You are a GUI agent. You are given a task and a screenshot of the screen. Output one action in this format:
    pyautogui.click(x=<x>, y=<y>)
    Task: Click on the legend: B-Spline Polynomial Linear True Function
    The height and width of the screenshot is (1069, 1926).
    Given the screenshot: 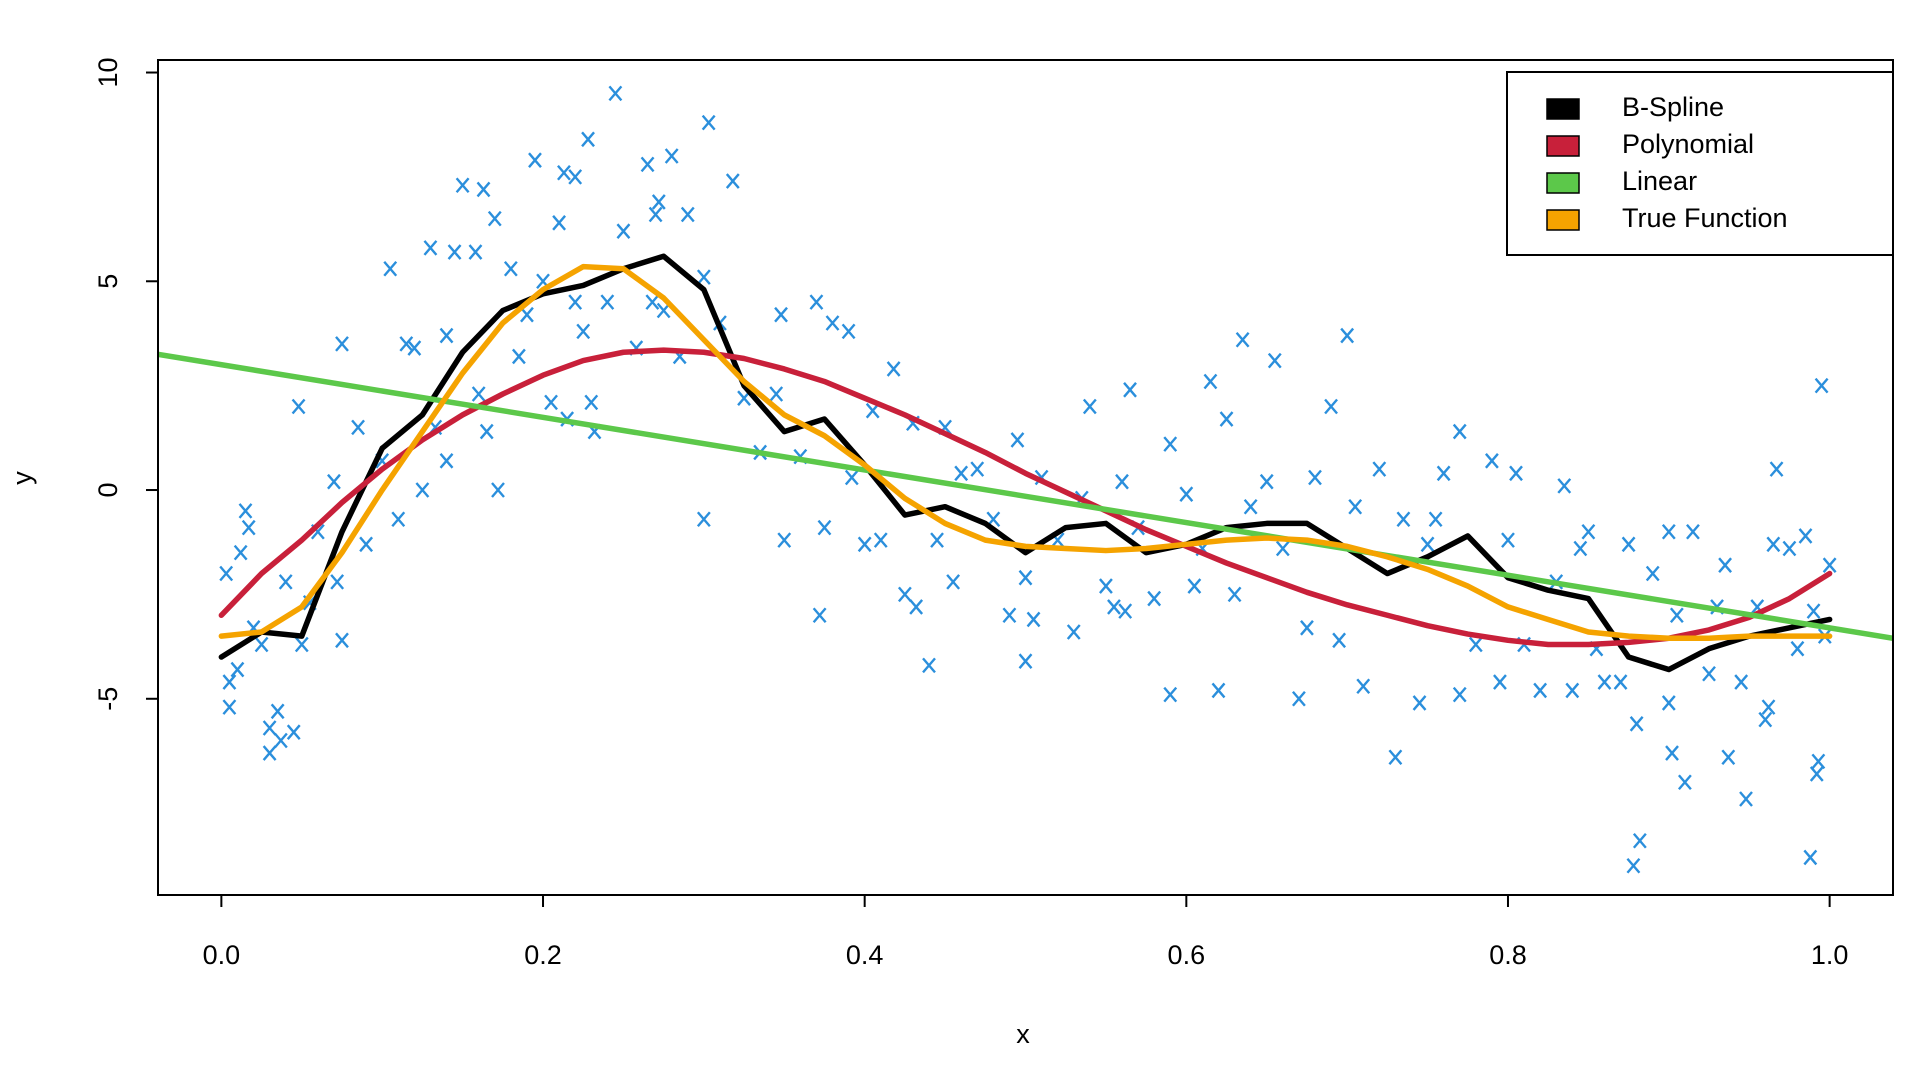 What is the action you would take?
    pyautogui.click(x=1700, y=163)
    